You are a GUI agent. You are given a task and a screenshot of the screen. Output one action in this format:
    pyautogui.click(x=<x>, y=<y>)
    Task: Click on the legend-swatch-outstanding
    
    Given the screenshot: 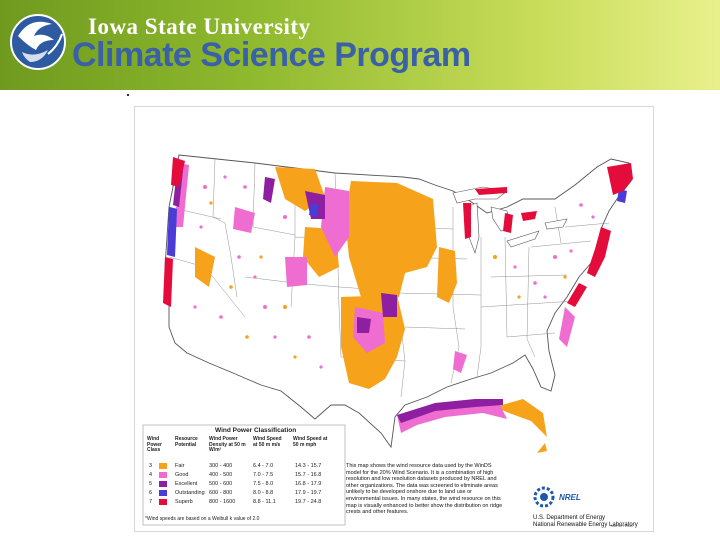 What is the action you would take?
    pyautogui.click(x=163, y=493)
    